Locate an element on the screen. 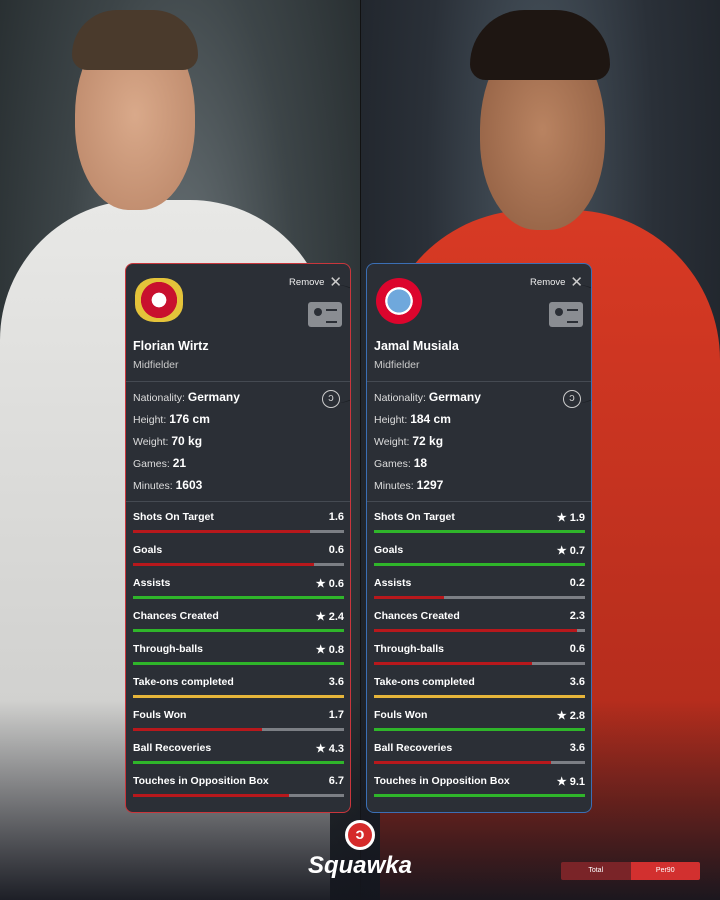 The image size is (720, 900). stat-value: 6.7 is located at coordinates (336, 781).